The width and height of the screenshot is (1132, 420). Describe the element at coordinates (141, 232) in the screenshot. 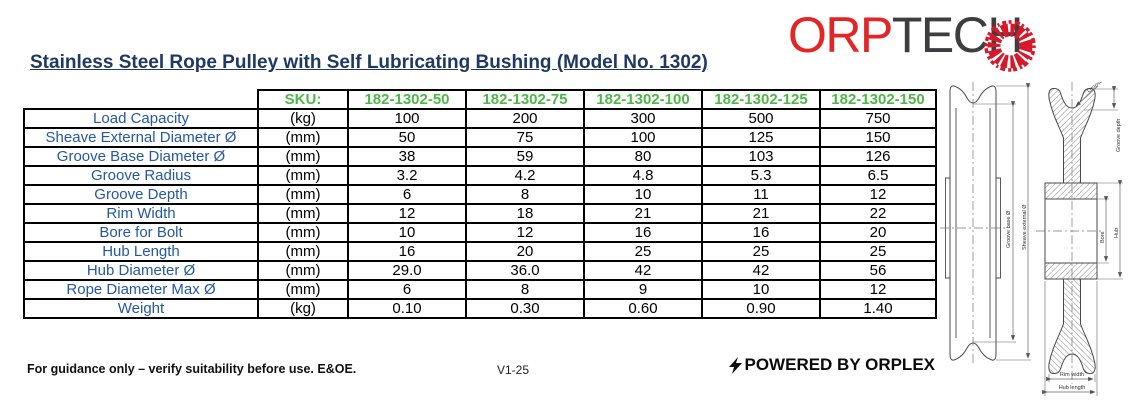

I see `row-label: Bore for Bolt` at that location.